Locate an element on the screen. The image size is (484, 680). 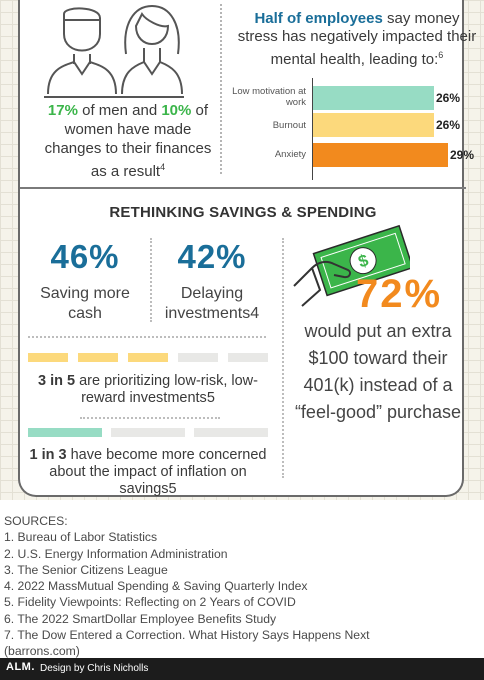
bar-label-low-motivation: Low motivation at work is located at coordinates (269, 97).